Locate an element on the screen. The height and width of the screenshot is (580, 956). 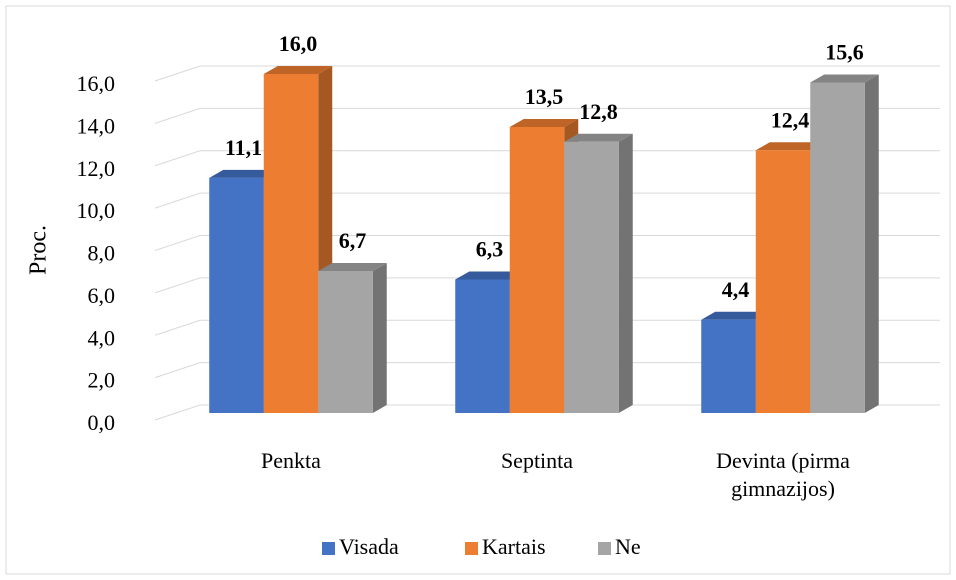
x-tick-label: Septinta is located at coordinates (537, 460).